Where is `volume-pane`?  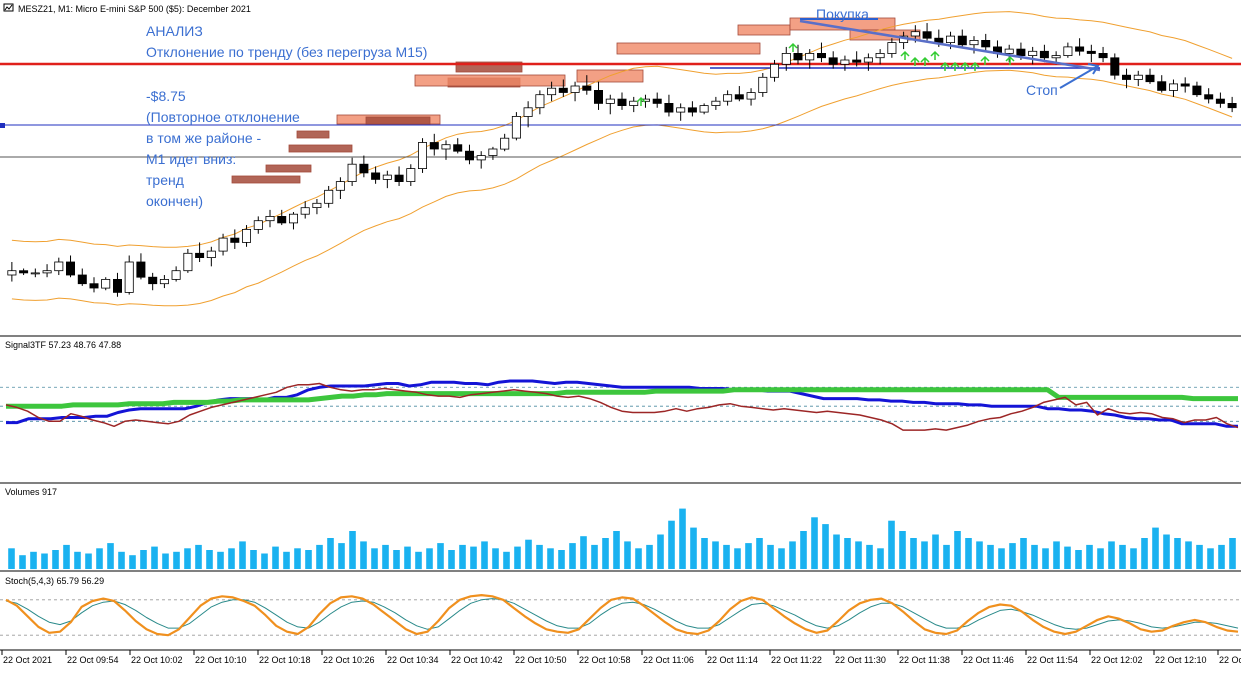
volume-pane is located at coordinates (622, 539).